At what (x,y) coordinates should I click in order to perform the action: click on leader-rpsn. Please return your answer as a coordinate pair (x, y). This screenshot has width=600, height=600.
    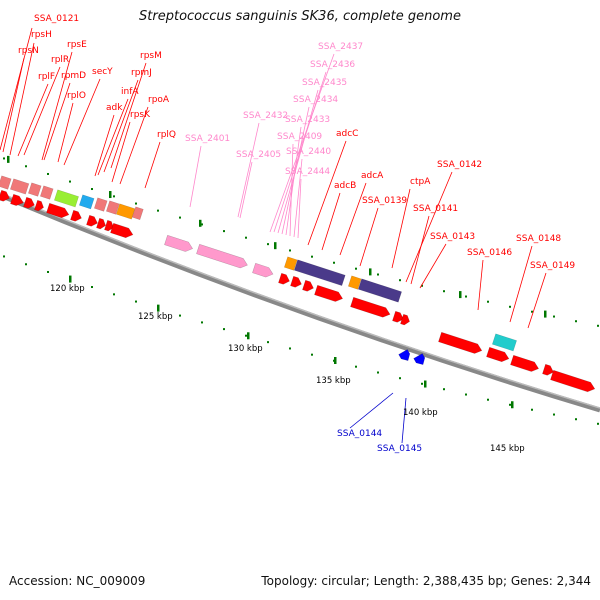
    Looking at the image, I should click on (13, 105).